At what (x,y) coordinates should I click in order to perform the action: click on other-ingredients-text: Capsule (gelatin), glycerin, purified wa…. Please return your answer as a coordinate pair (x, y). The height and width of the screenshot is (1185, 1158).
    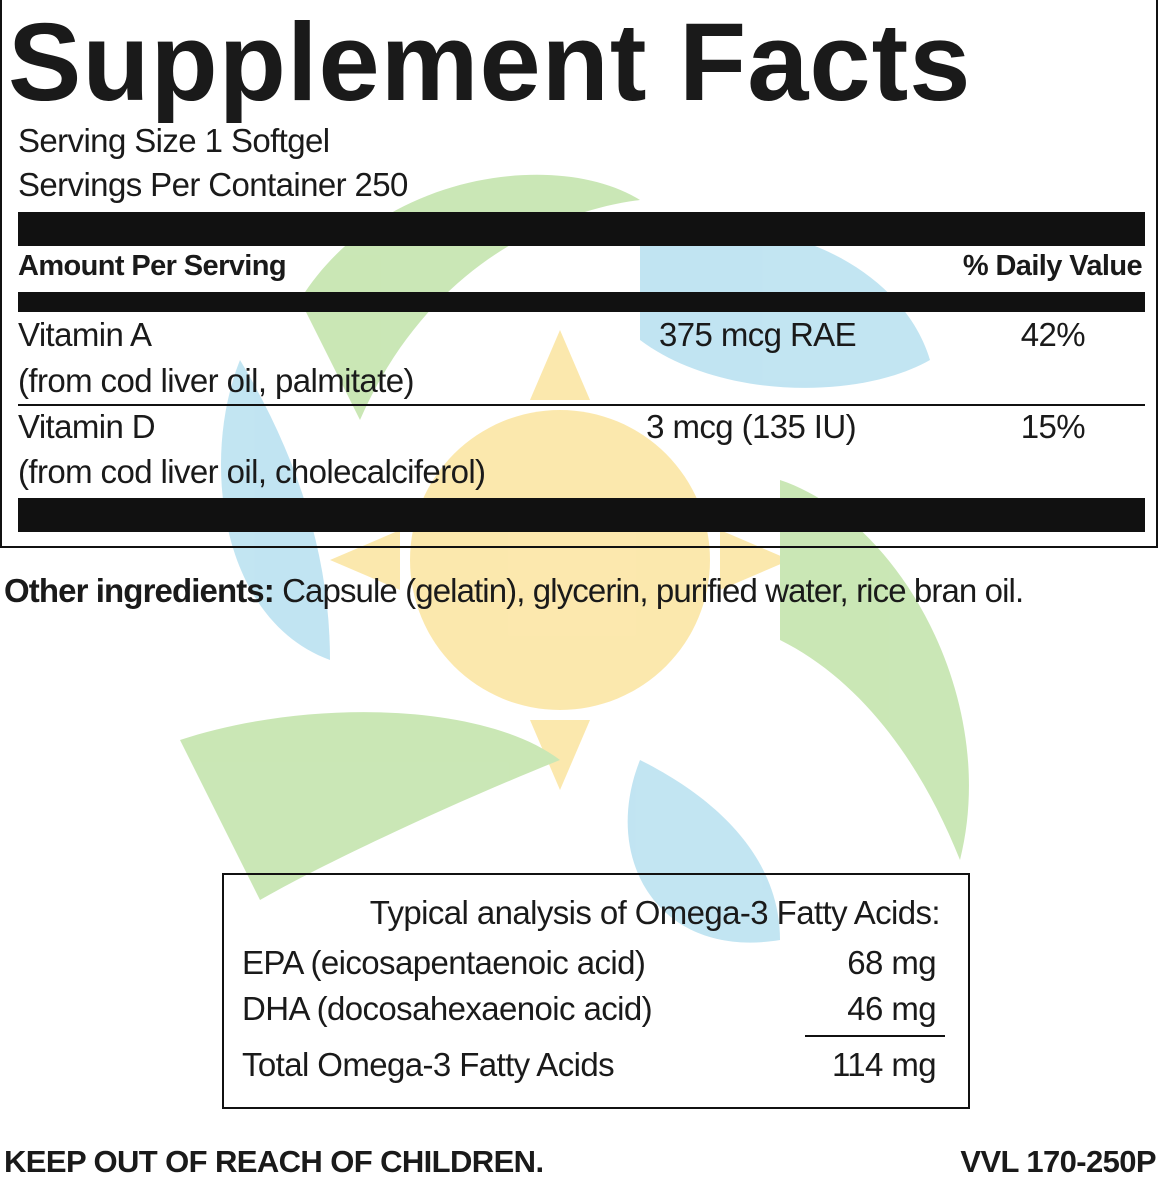
    Looking at the image, I should click on (653, 590).